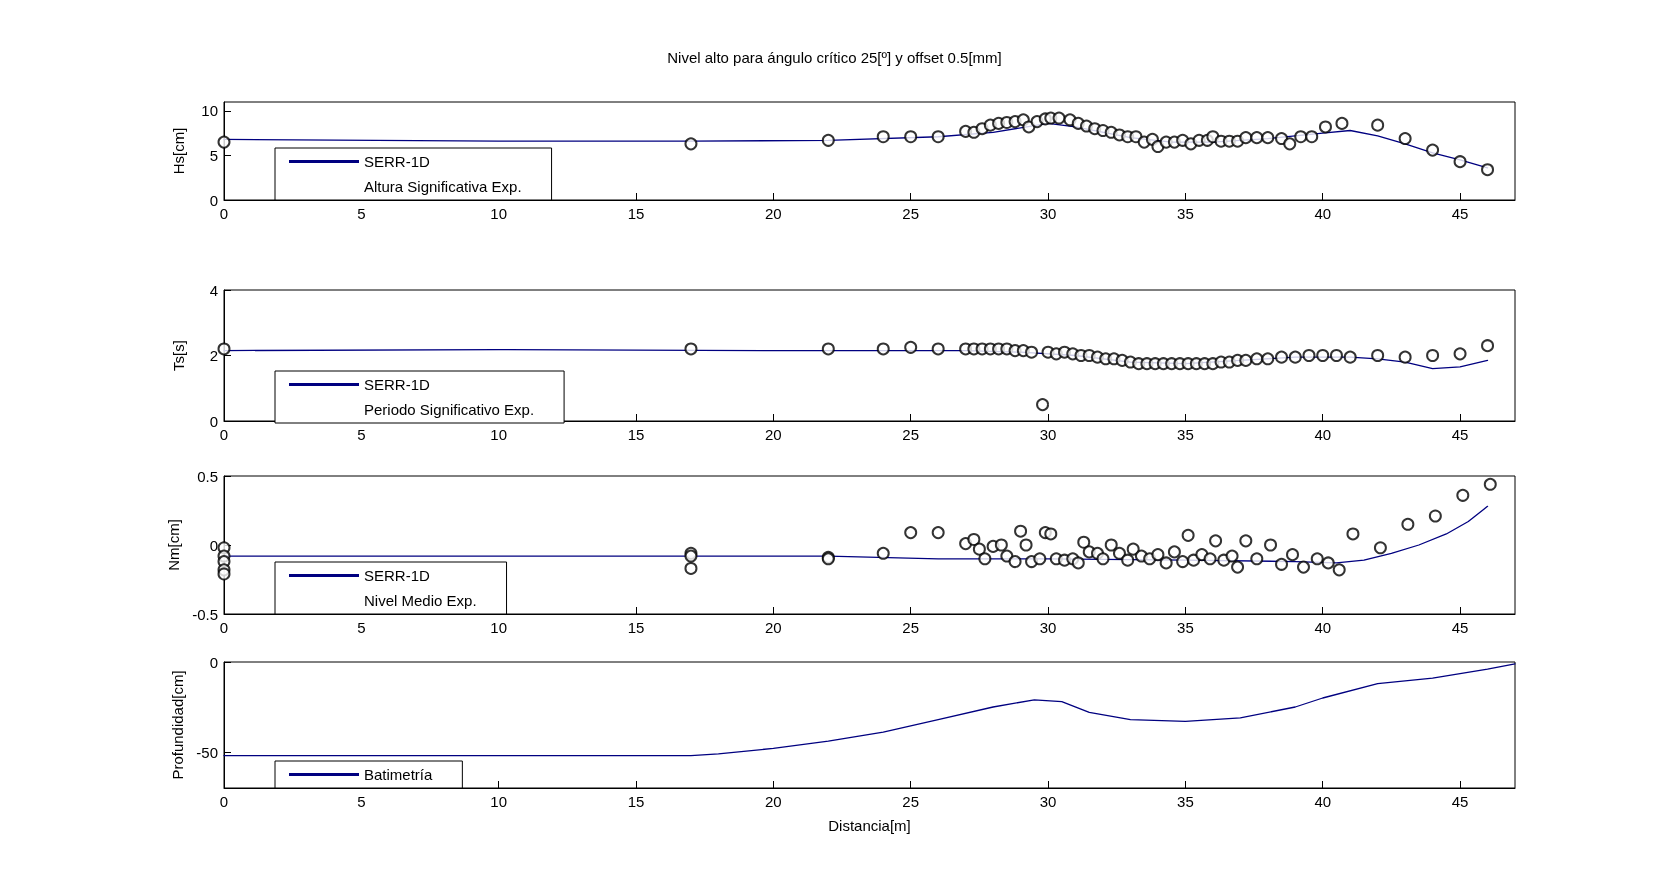 The image size is (1669, 881). Describe the element at coordinates (205, 614) in the screenshot. I see `y-tick-label: -0.5` at that location.